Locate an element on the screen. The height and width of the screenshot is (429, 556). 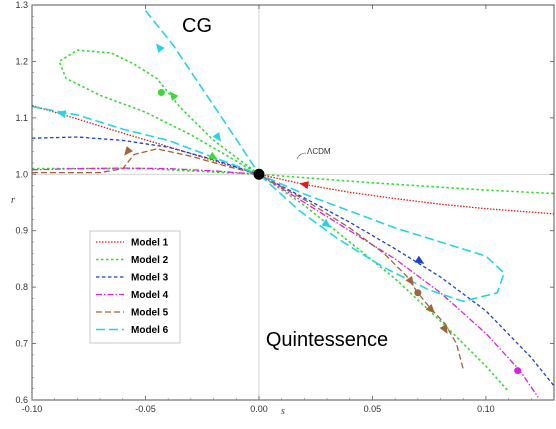
lcdm-annotation: ΛCDM is located at coordinates (319, 151).